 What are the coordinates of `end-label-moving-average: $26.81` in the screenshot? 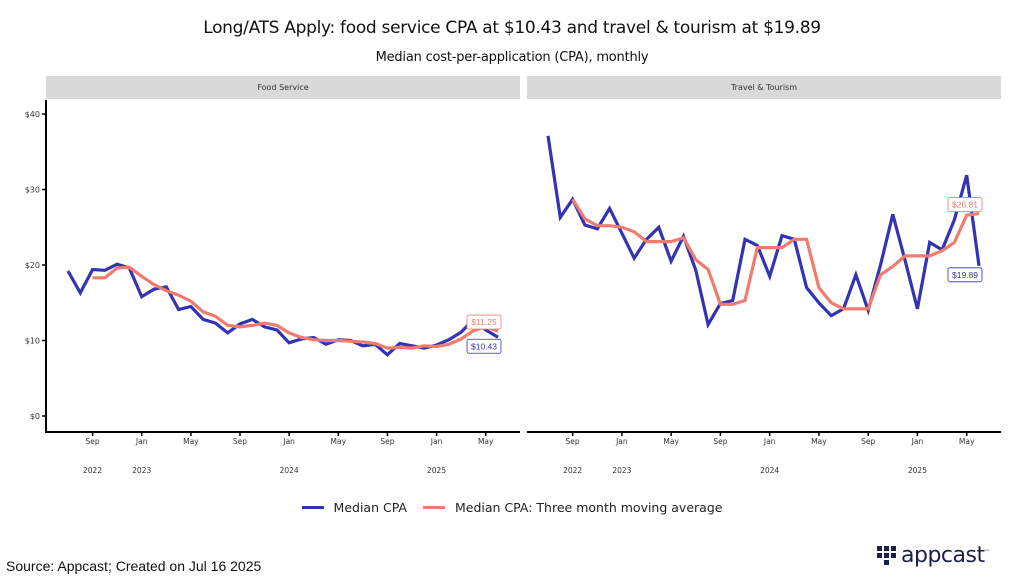 It's located at (965, 205).